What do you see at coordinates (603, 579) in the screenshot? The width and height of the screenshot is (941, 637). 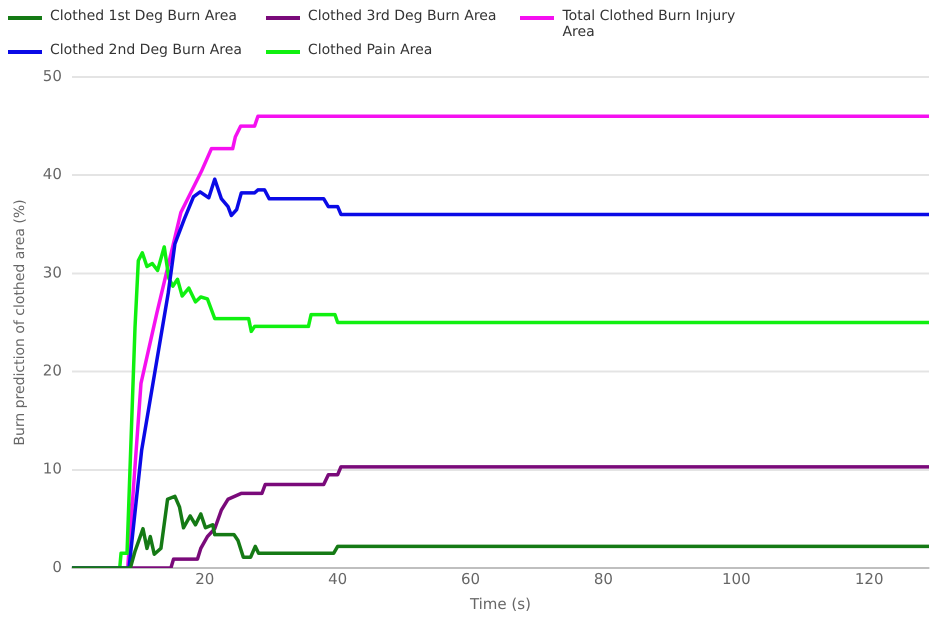 I see `x-tick-label: 80` at bounding box center [603, 579].